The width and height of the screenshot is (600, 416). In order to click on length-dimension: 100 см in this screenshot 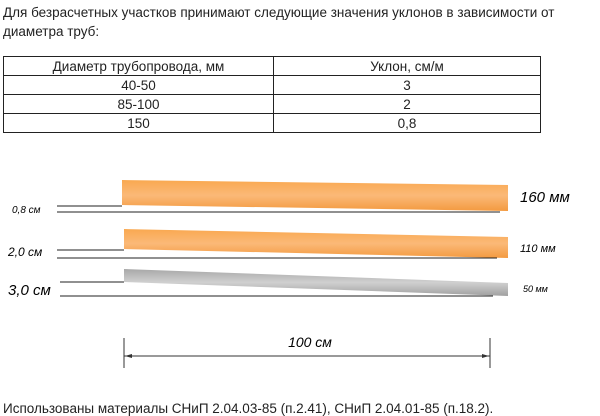, I will do `click(307, 351)`.